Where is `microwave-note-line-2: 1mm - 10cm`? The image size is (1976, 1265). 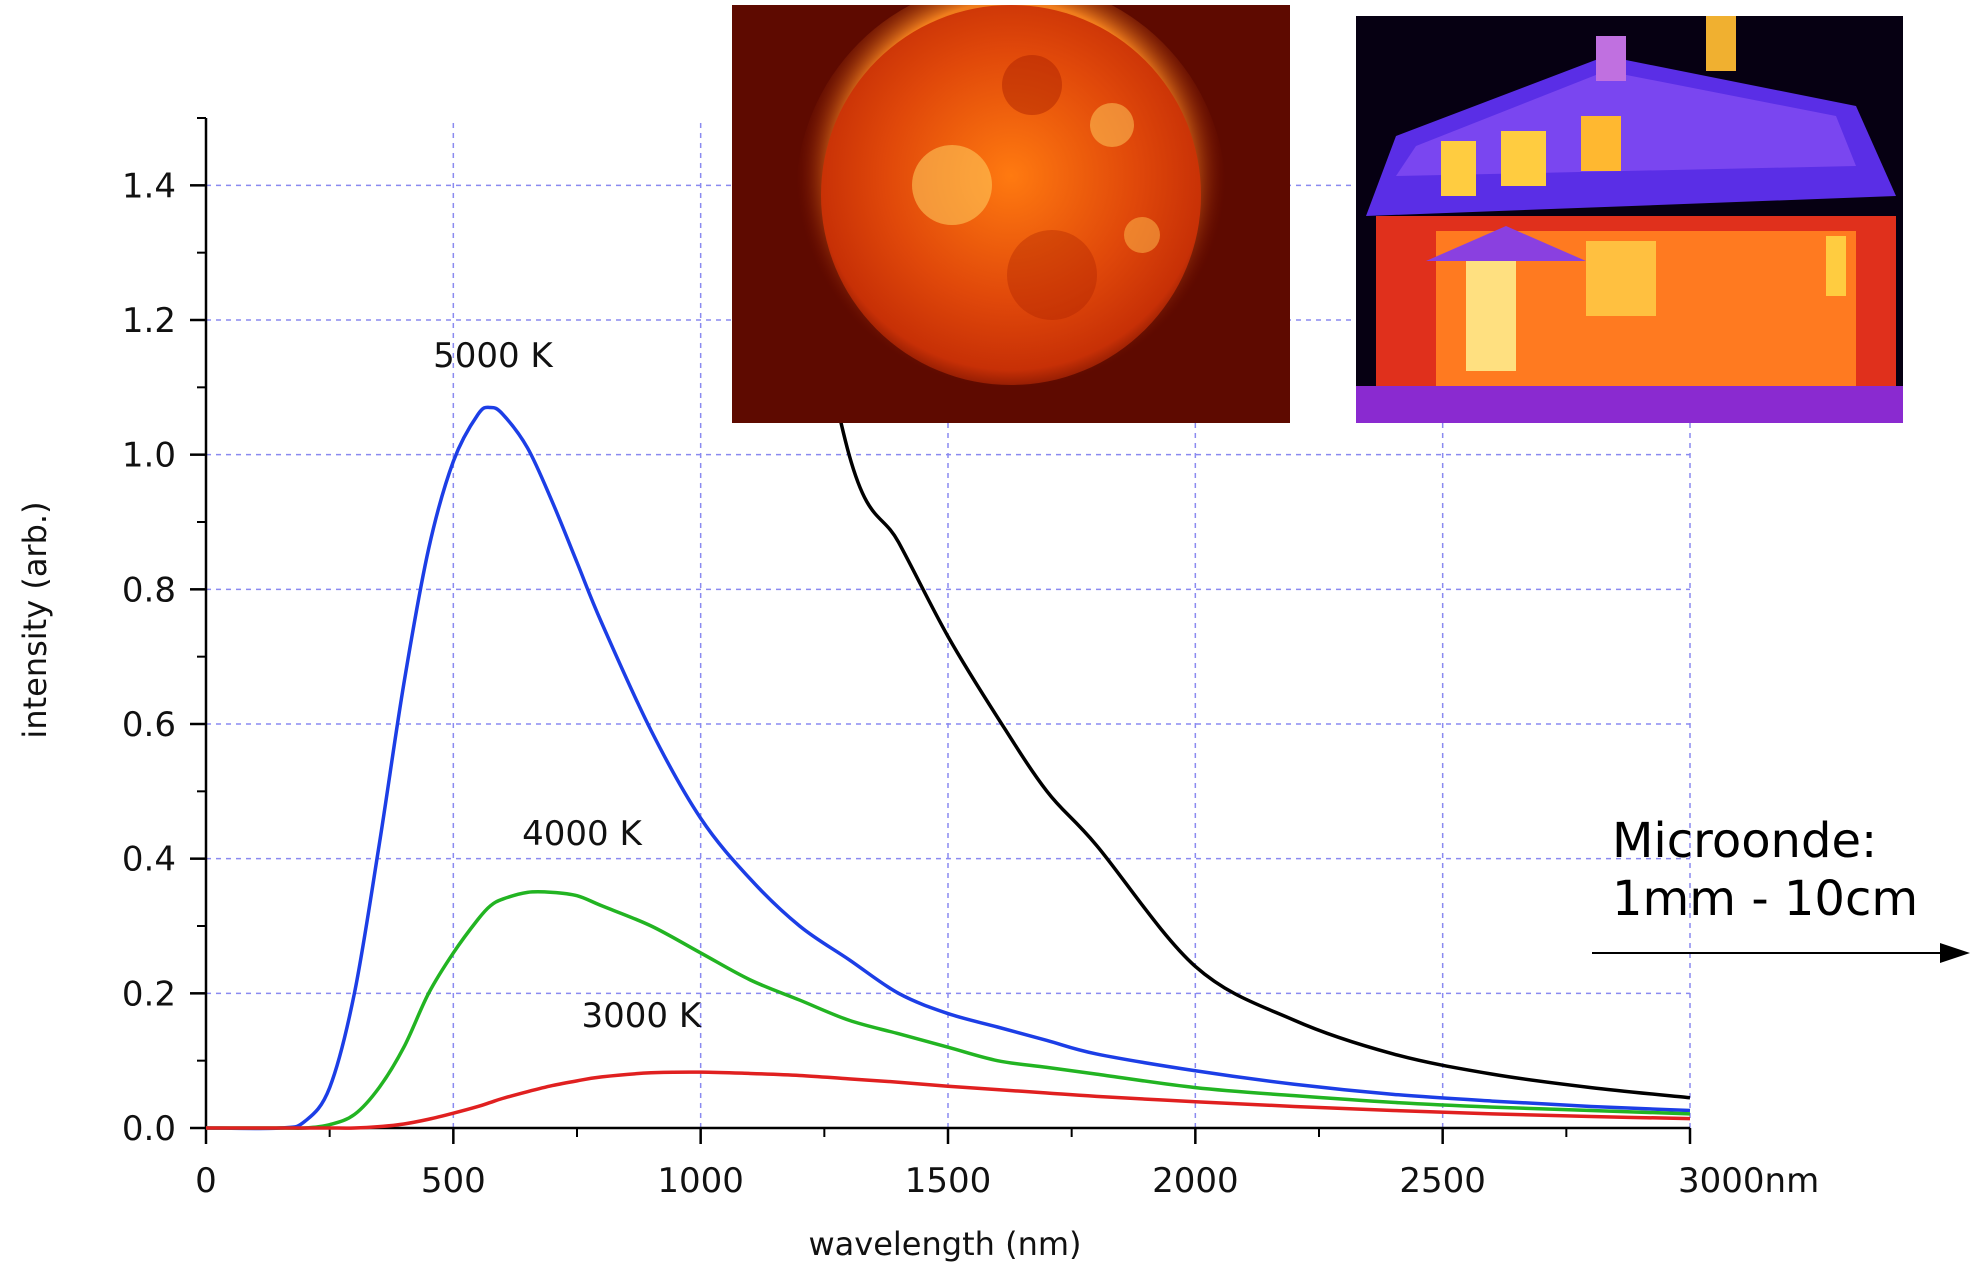 microwave-note-line-2: 1mm - 10cm is located at coordinates (1765, 899).